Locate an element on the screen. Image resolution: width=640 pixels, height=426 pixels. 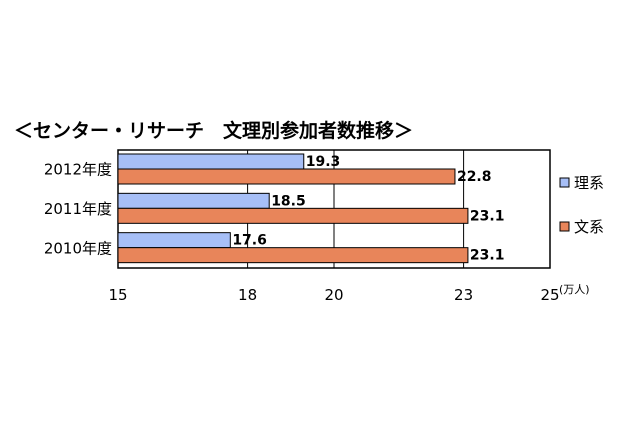
x-tick-label: 18 is located at coordinates (247, 295).